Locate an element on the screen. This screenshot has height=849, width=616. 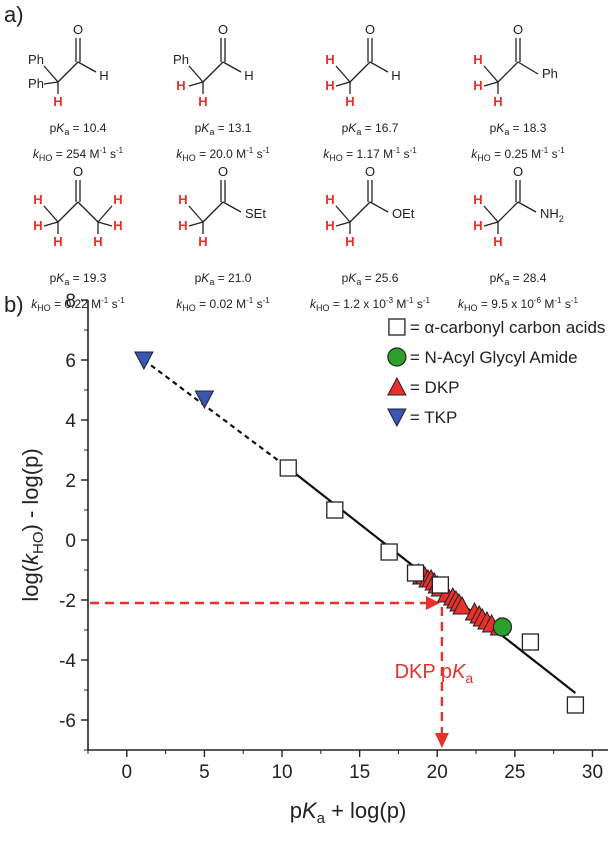
x-tick-label: 10 is located at coordinates (281, 772).